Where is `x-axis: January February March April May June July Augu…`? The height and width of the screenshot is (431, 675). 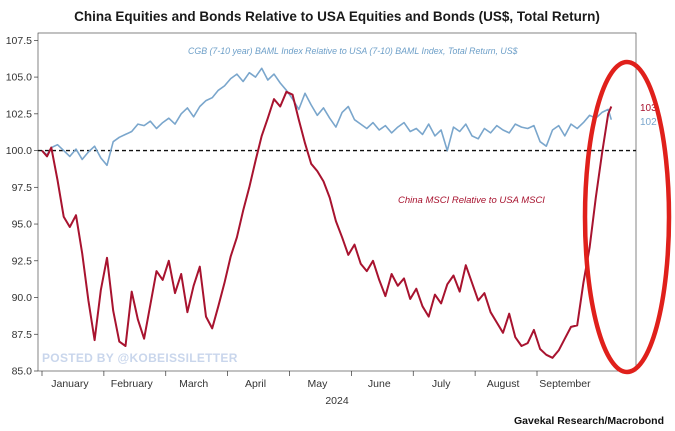
x-axis: January February March April May June July Augu… is located at coordinates (316, 380).